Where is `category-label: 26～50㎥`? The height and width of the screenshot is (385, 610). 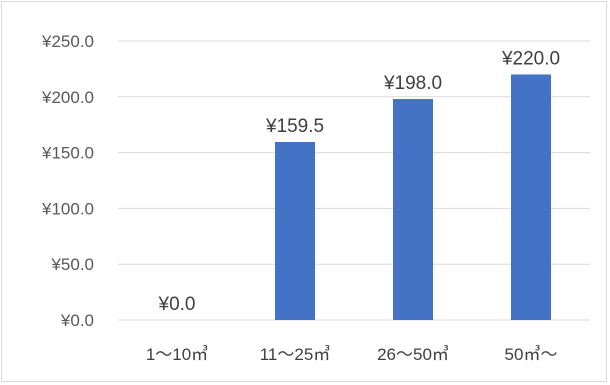
category-label: 26～50㎥ is located at coordinates (413, 354).